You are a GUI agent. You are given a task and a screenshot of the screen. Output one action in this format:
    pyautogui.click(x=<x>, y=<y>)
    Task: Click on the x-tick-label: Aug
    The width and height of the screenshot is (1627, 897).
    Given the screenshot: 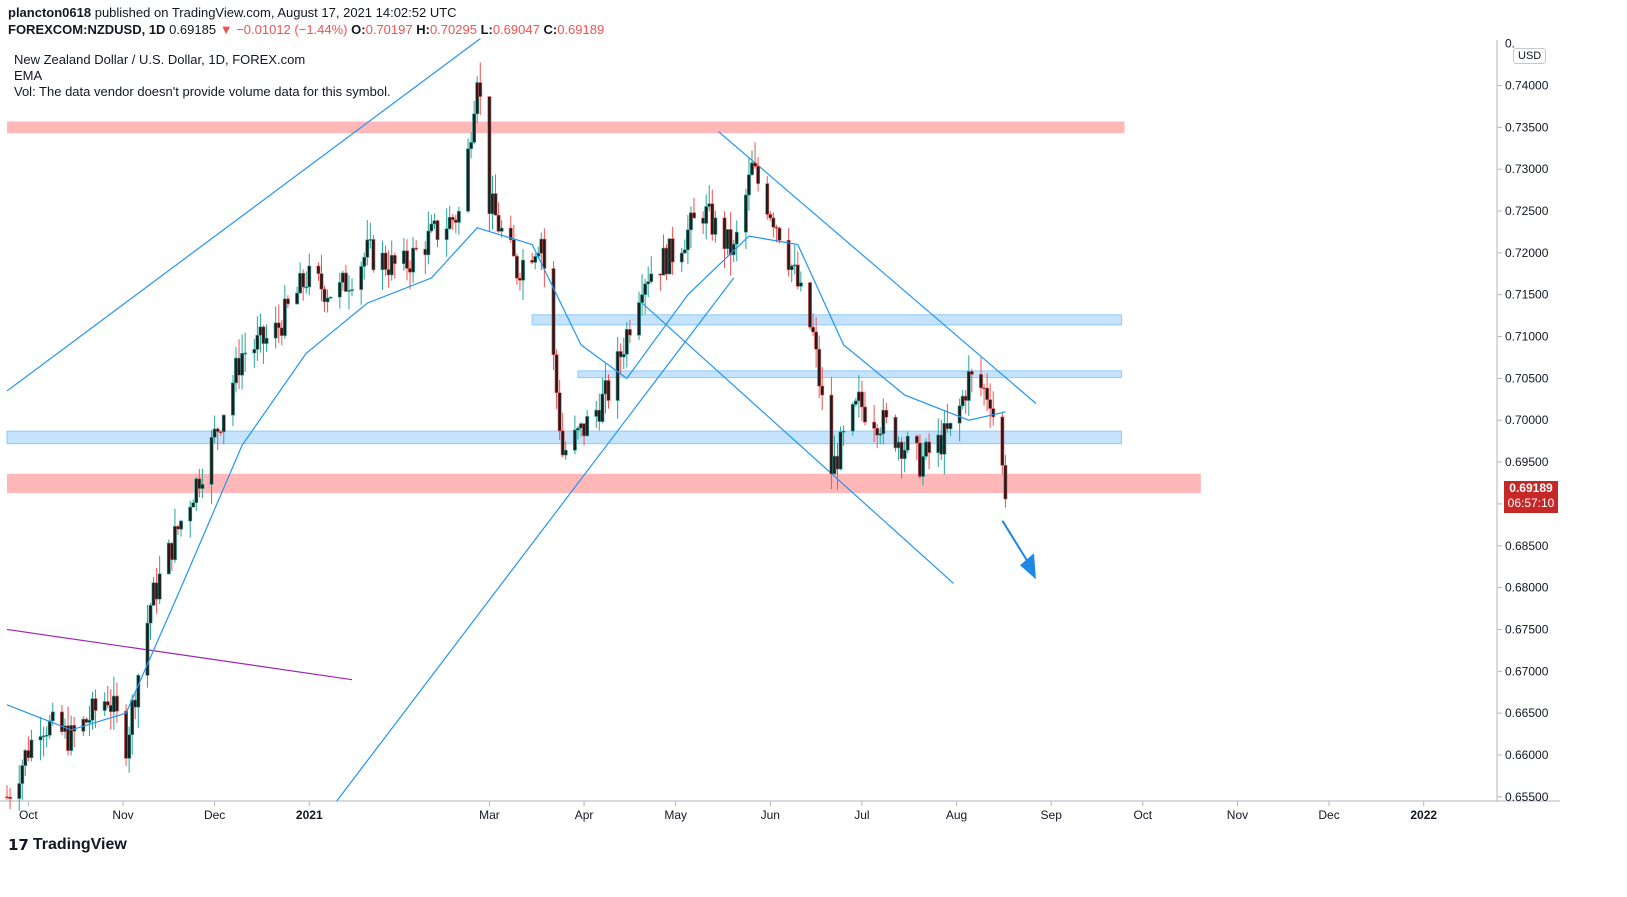 What is the action you would take?
    pyautogui.click(x=956, y=815)
    